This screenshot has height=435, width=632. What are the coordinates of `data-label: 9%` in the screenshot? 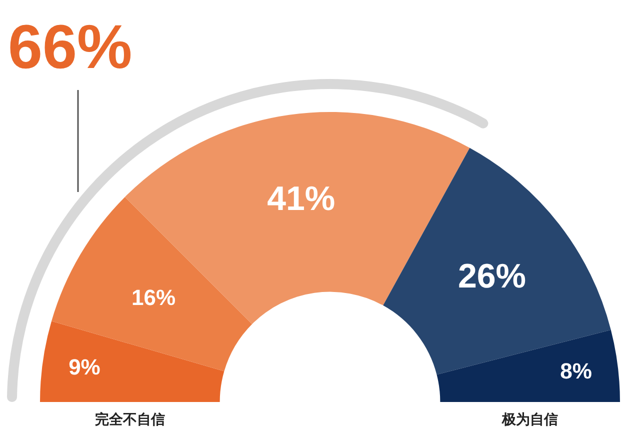 It's located at (84, 367).